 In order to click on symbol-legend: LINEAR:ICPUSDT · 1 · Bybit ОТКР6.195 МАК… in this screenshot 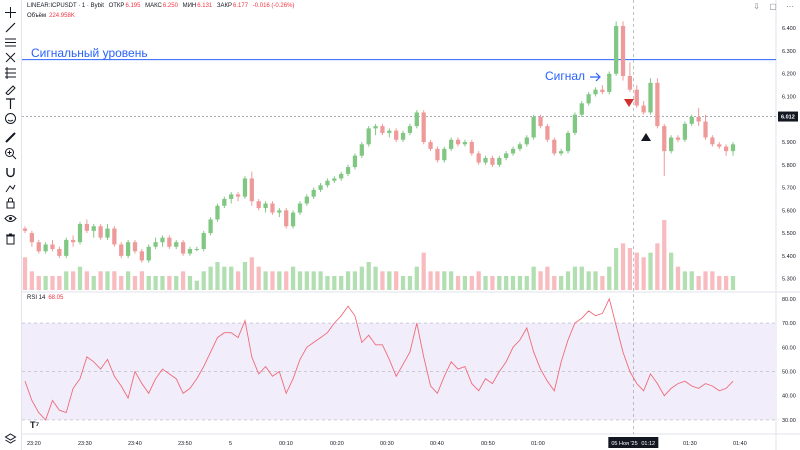, I will do `click(160, 6)`.